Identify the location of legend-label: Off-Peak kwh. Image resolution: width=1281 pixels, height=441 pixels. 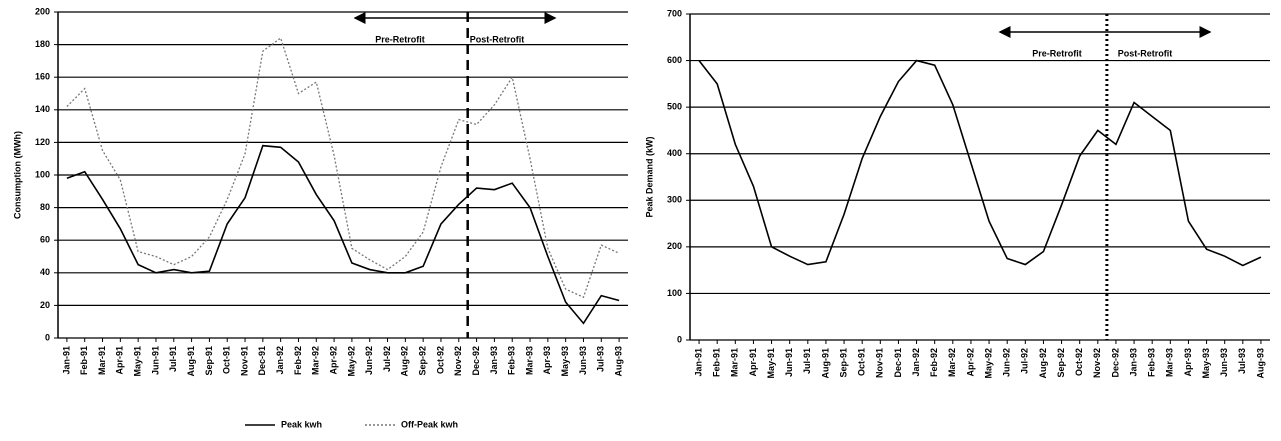
(429, 424).